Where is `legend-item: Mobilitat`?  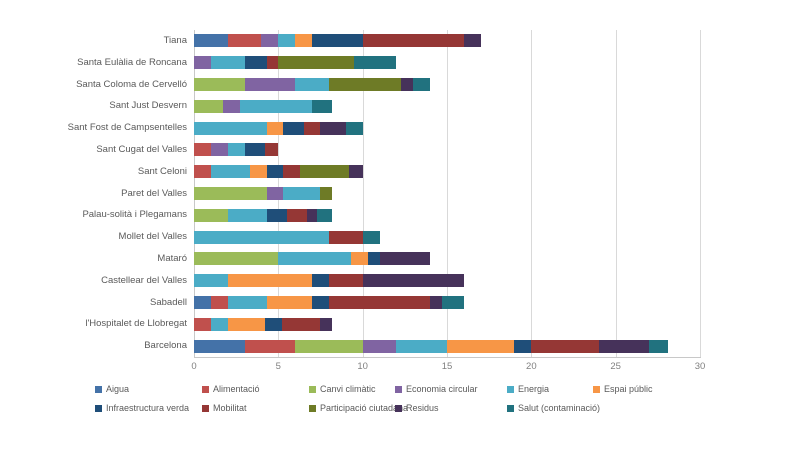 legend-item: Mobilitat is located at coordinates (224, 408).